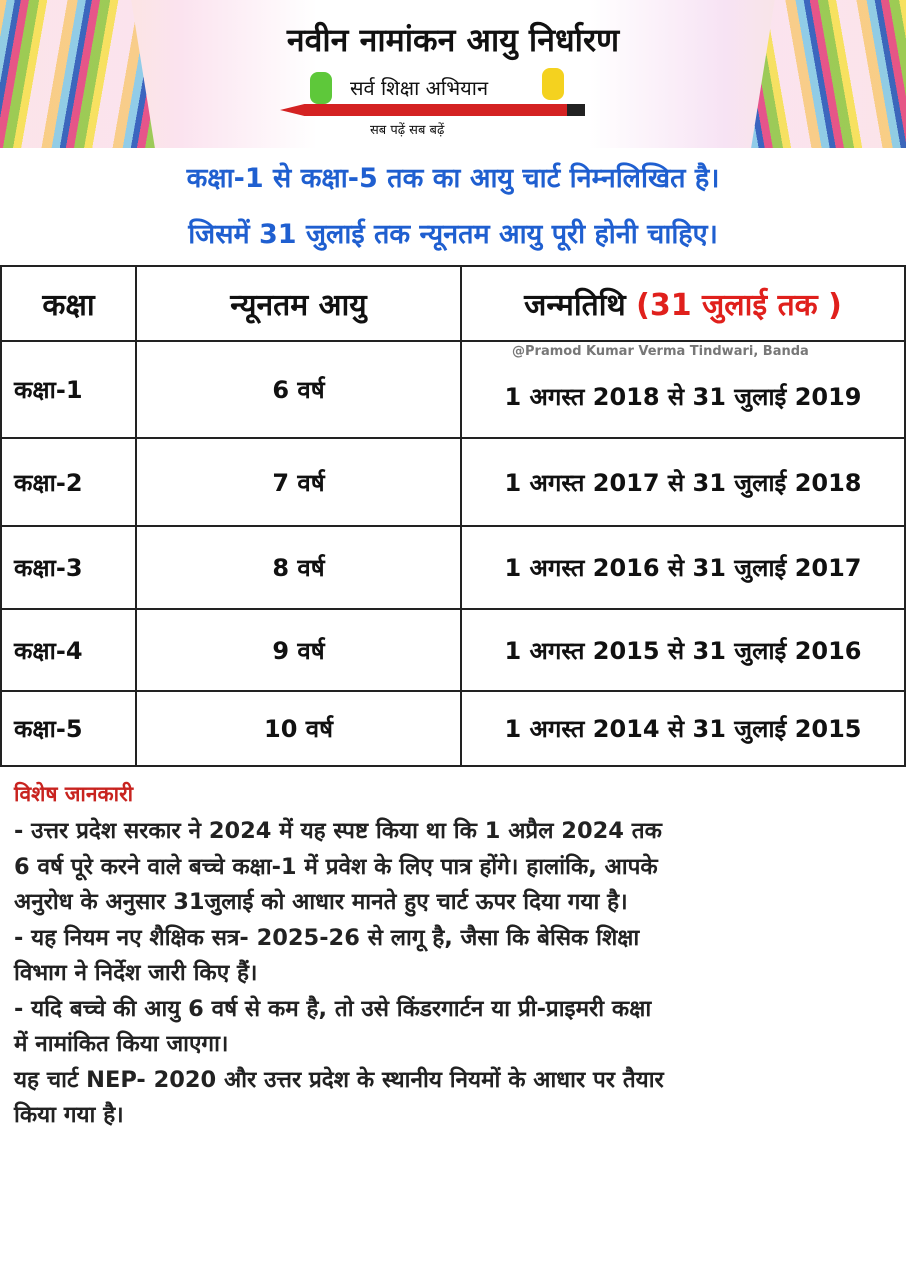  I want to click on girl-reading-icon, so click(321, 88).